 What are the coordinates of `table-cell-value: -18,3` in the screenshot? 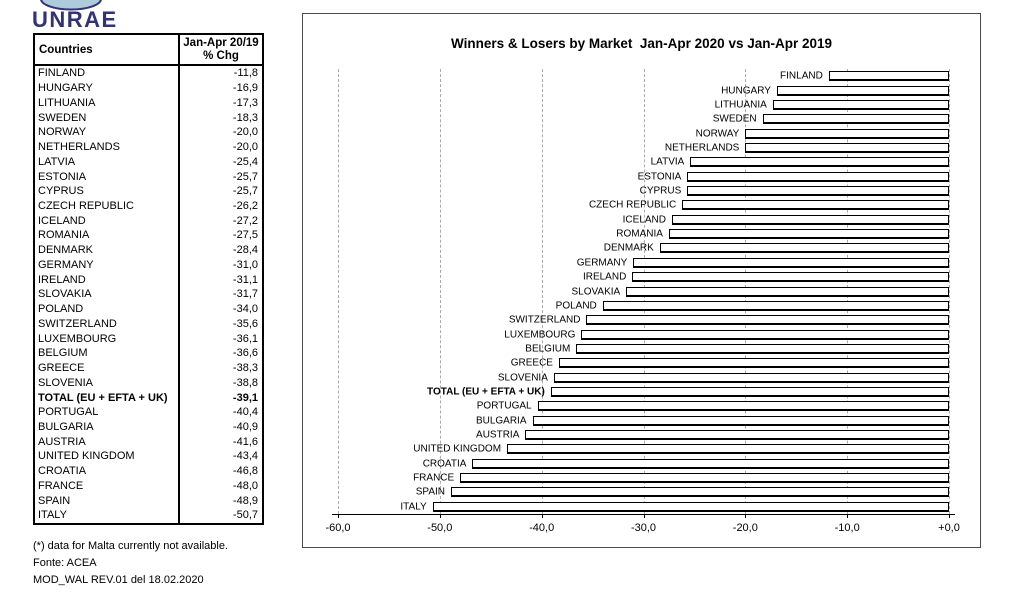 It's located at (245, 117).